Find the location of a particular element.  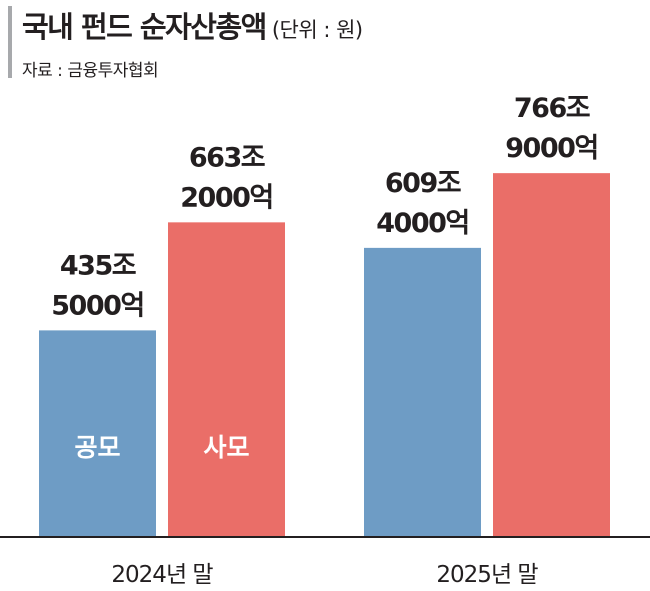

data-label-line1-사모-1: 766조 is located at coordinates (552, 108).